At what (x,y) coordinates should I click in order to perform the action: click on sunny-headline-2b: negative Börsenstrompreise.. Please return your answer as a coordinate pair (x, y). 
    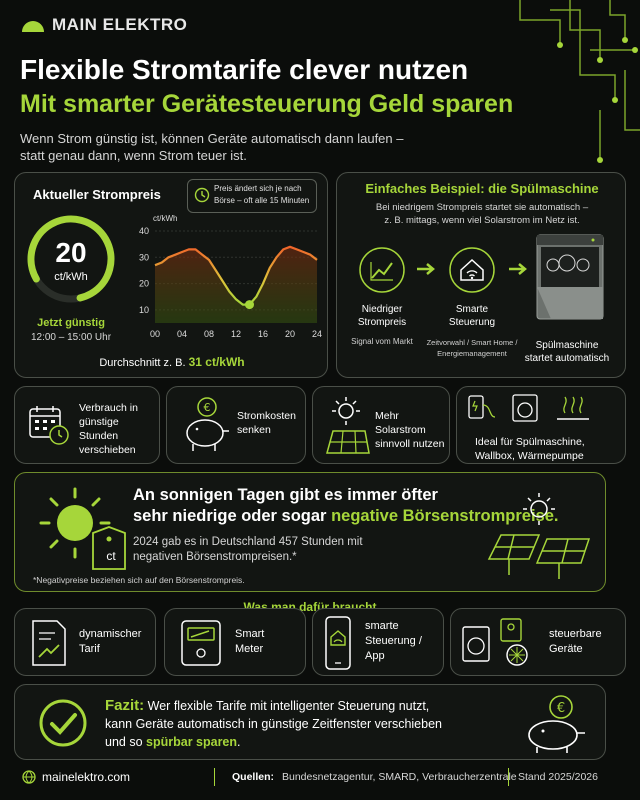
    Looking at the image, I should click on (445, 516).